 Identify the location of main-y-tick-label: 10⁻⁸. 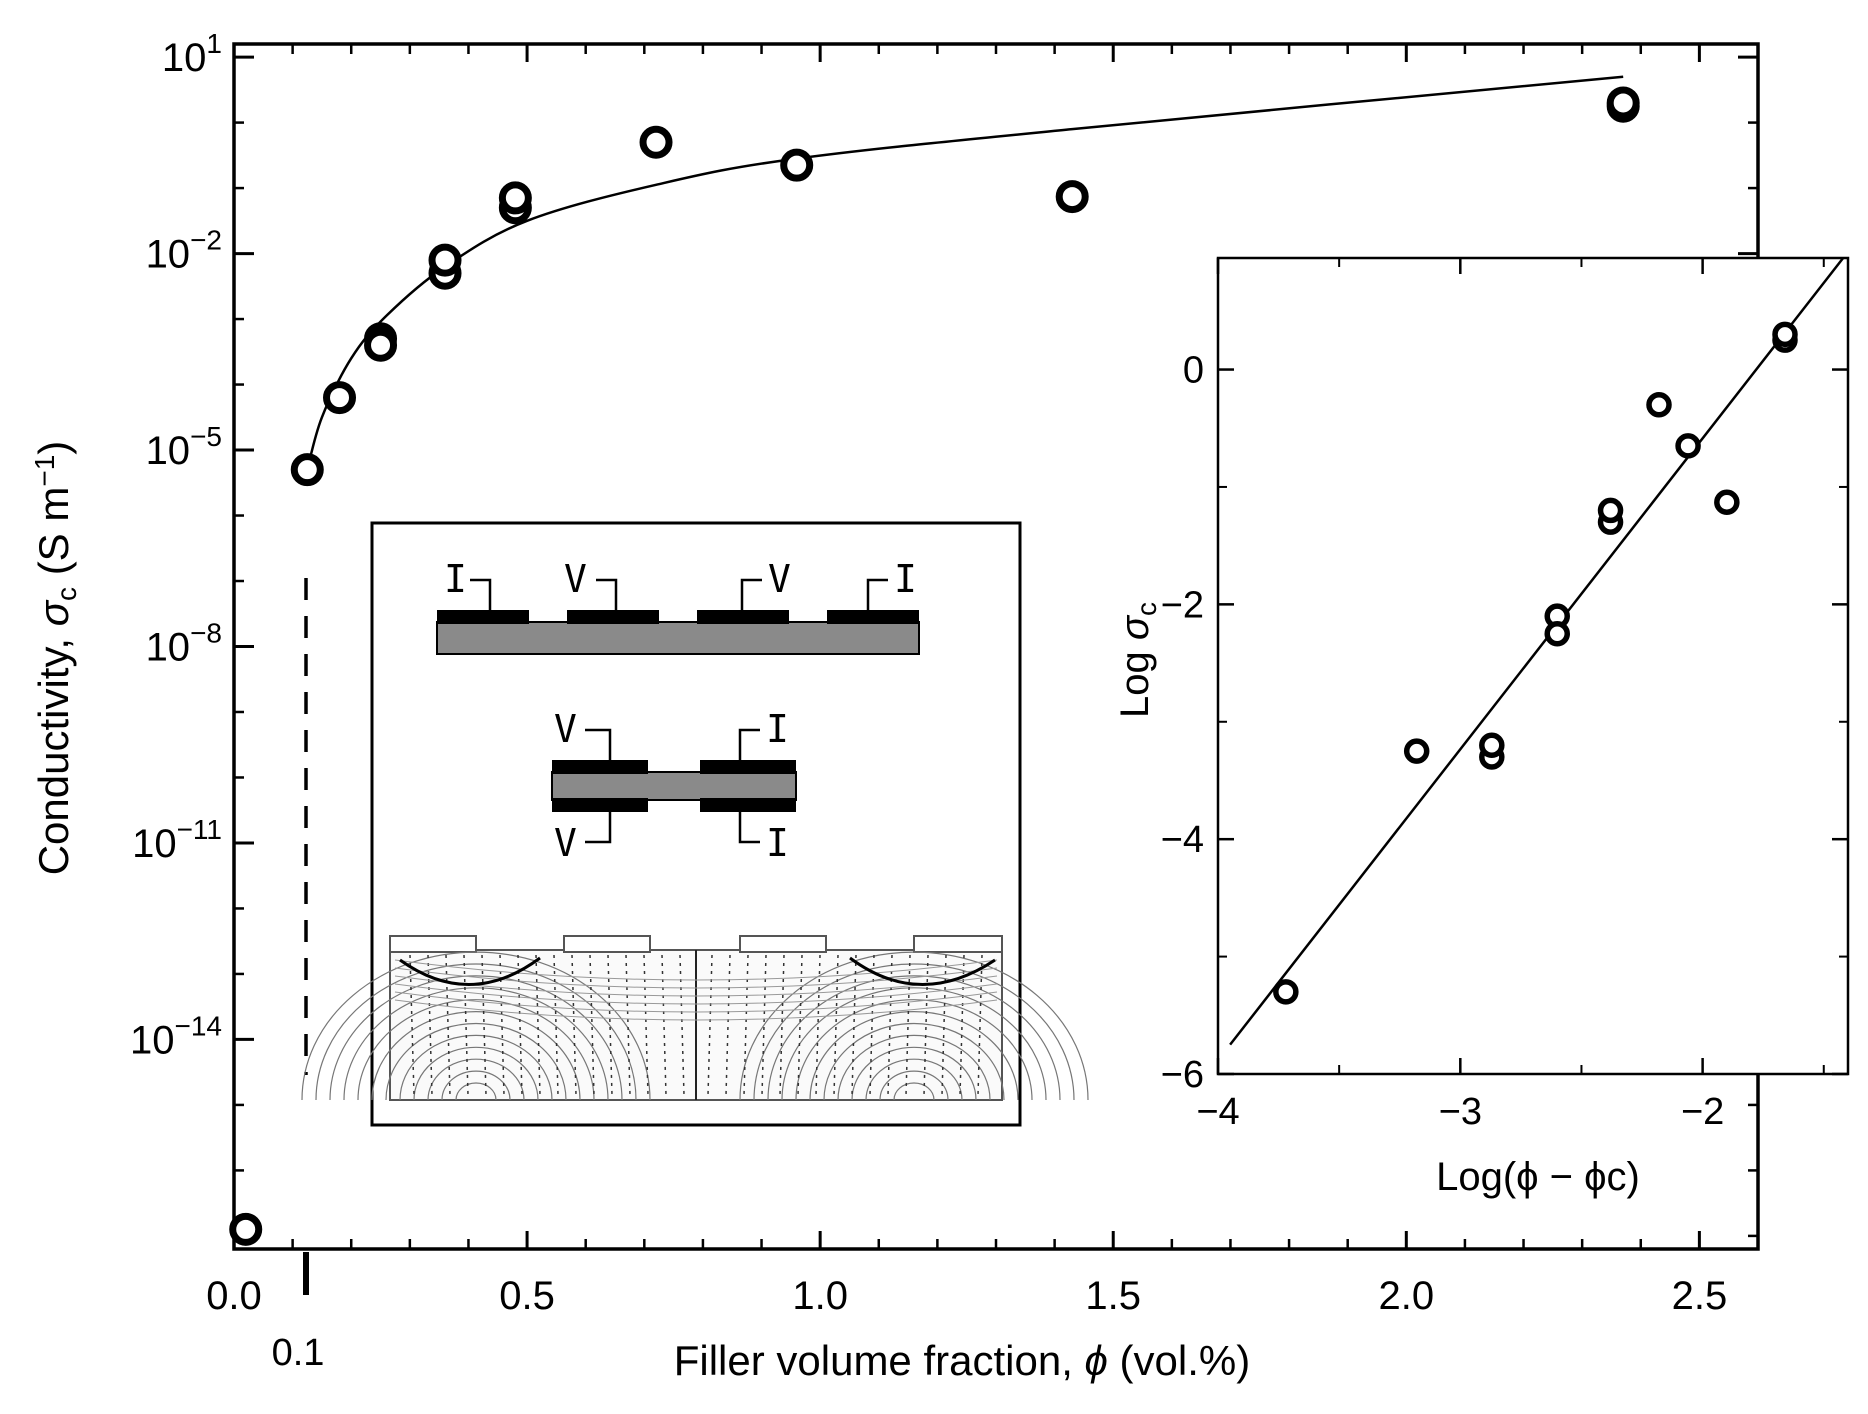
(184, 644).